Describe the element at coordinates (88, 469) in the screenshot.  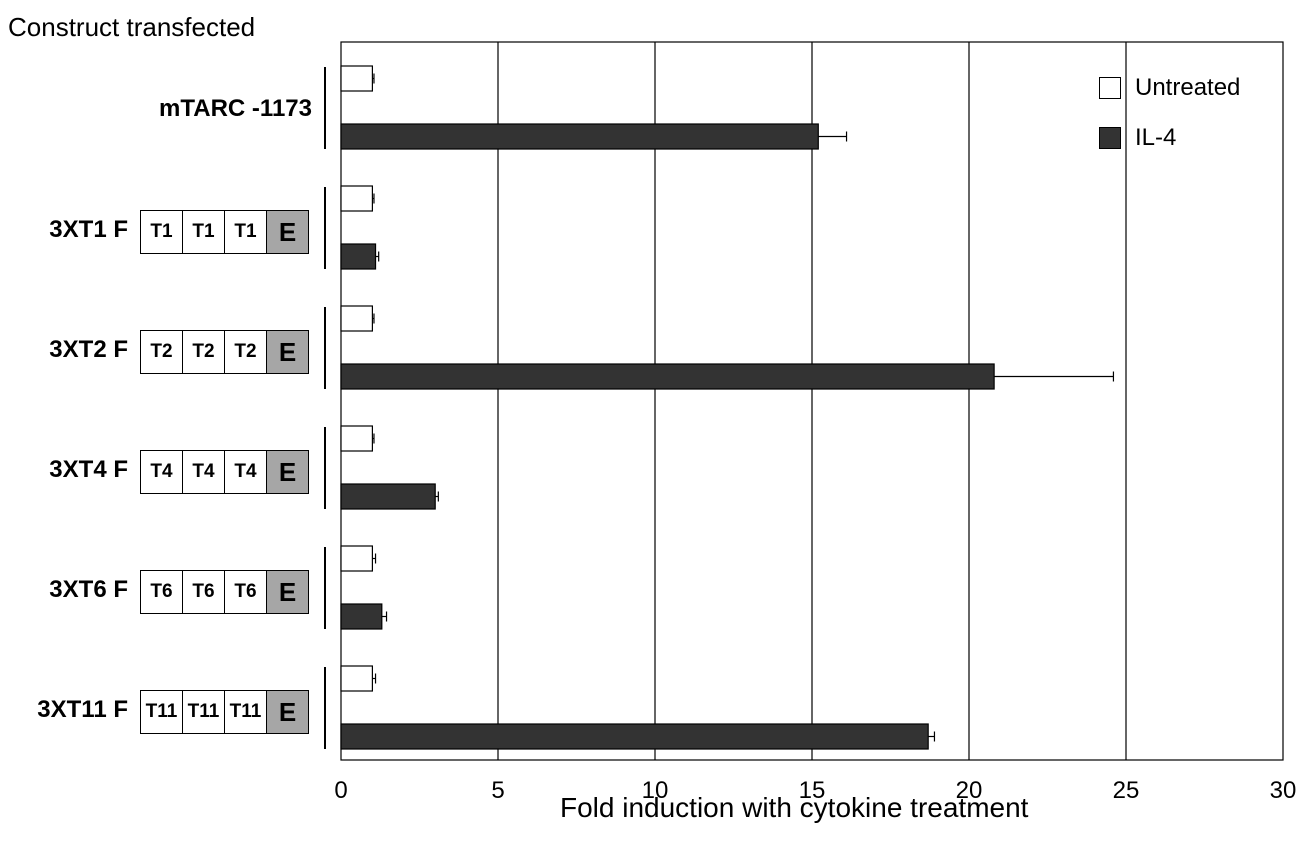
I see `construct-label: 3XT4 F` at that location.